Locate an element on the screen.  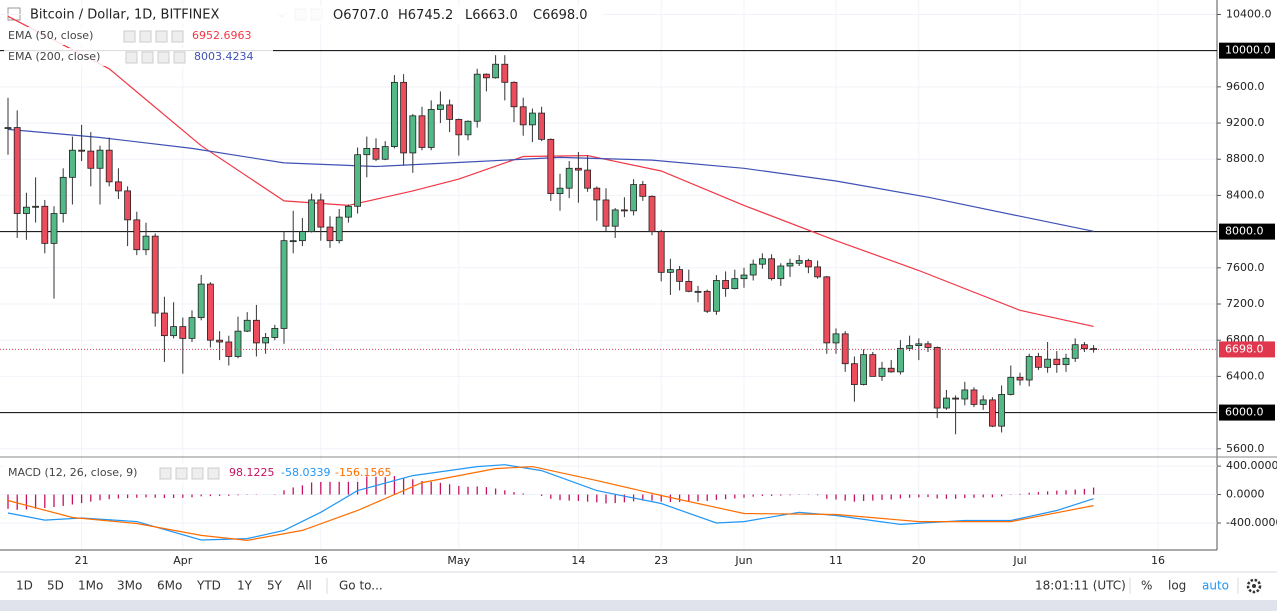
y-tick-label: 8800.0 is located at coordinates (1245, 158).